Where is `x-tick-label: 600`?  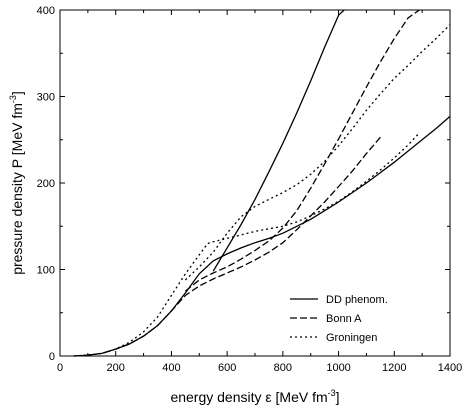
x-tick-label: 600 is located at coordinates (227, 368).